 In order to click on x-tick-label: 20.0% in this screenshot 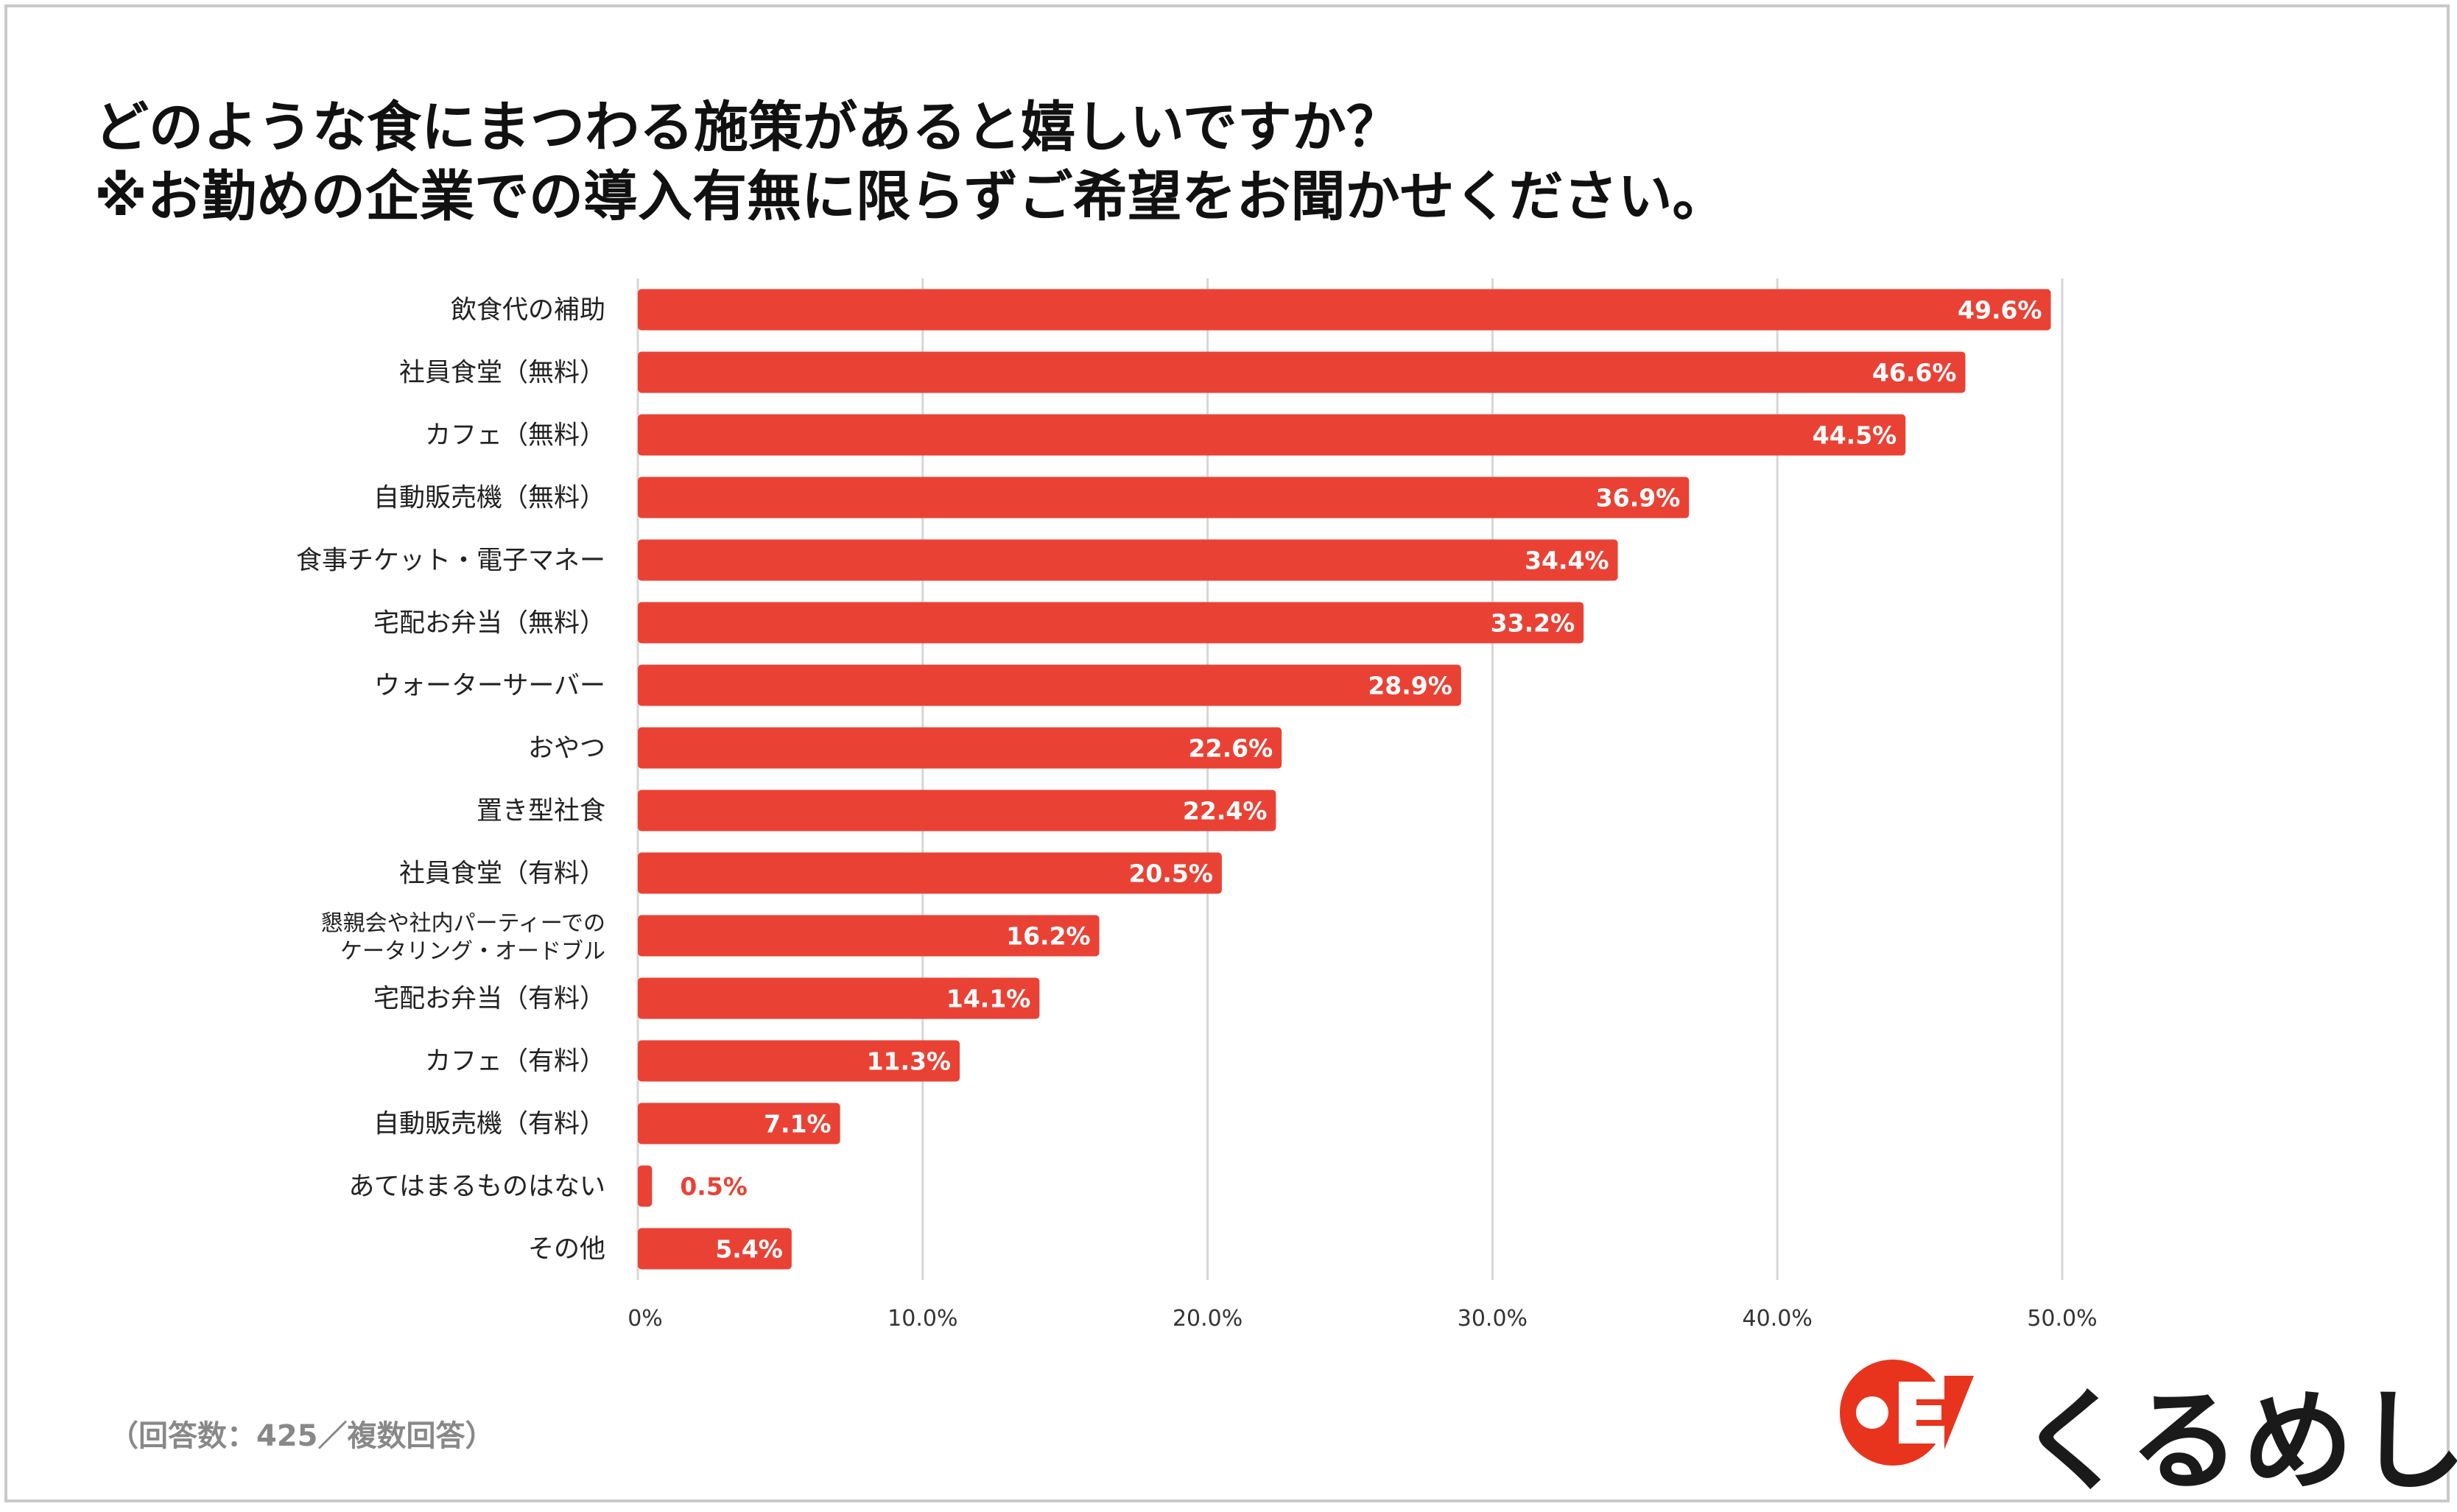, I will do `click(1207, 1319)`.